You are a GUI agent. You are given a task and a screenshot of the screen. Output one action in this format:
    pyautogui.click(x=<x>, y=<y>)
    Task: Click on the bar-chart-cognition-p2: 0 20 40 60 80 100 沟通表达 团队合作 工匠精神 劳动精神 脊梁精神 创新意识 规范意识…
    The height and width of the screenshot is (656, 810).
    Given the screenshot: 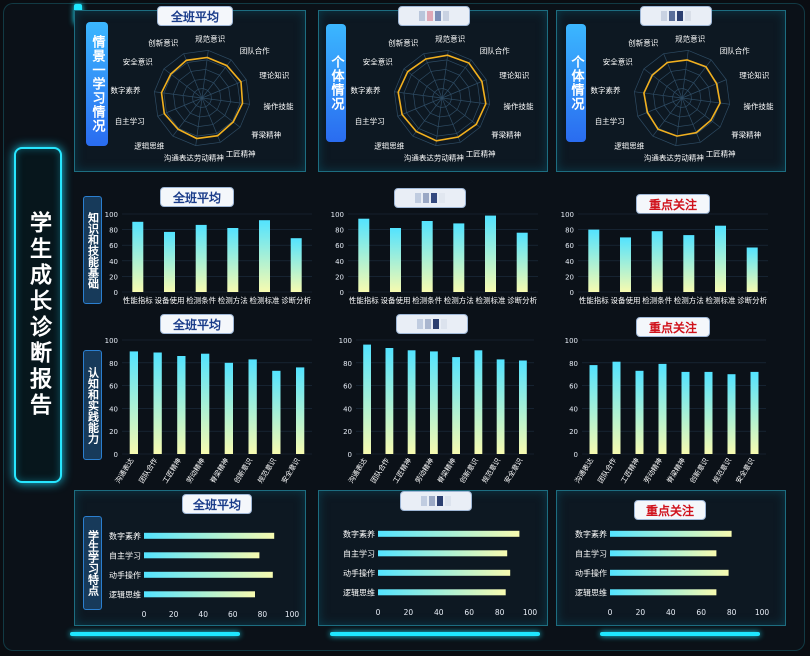 What is the action you would take?
    pyautogui.click(x=665, y=411)
    